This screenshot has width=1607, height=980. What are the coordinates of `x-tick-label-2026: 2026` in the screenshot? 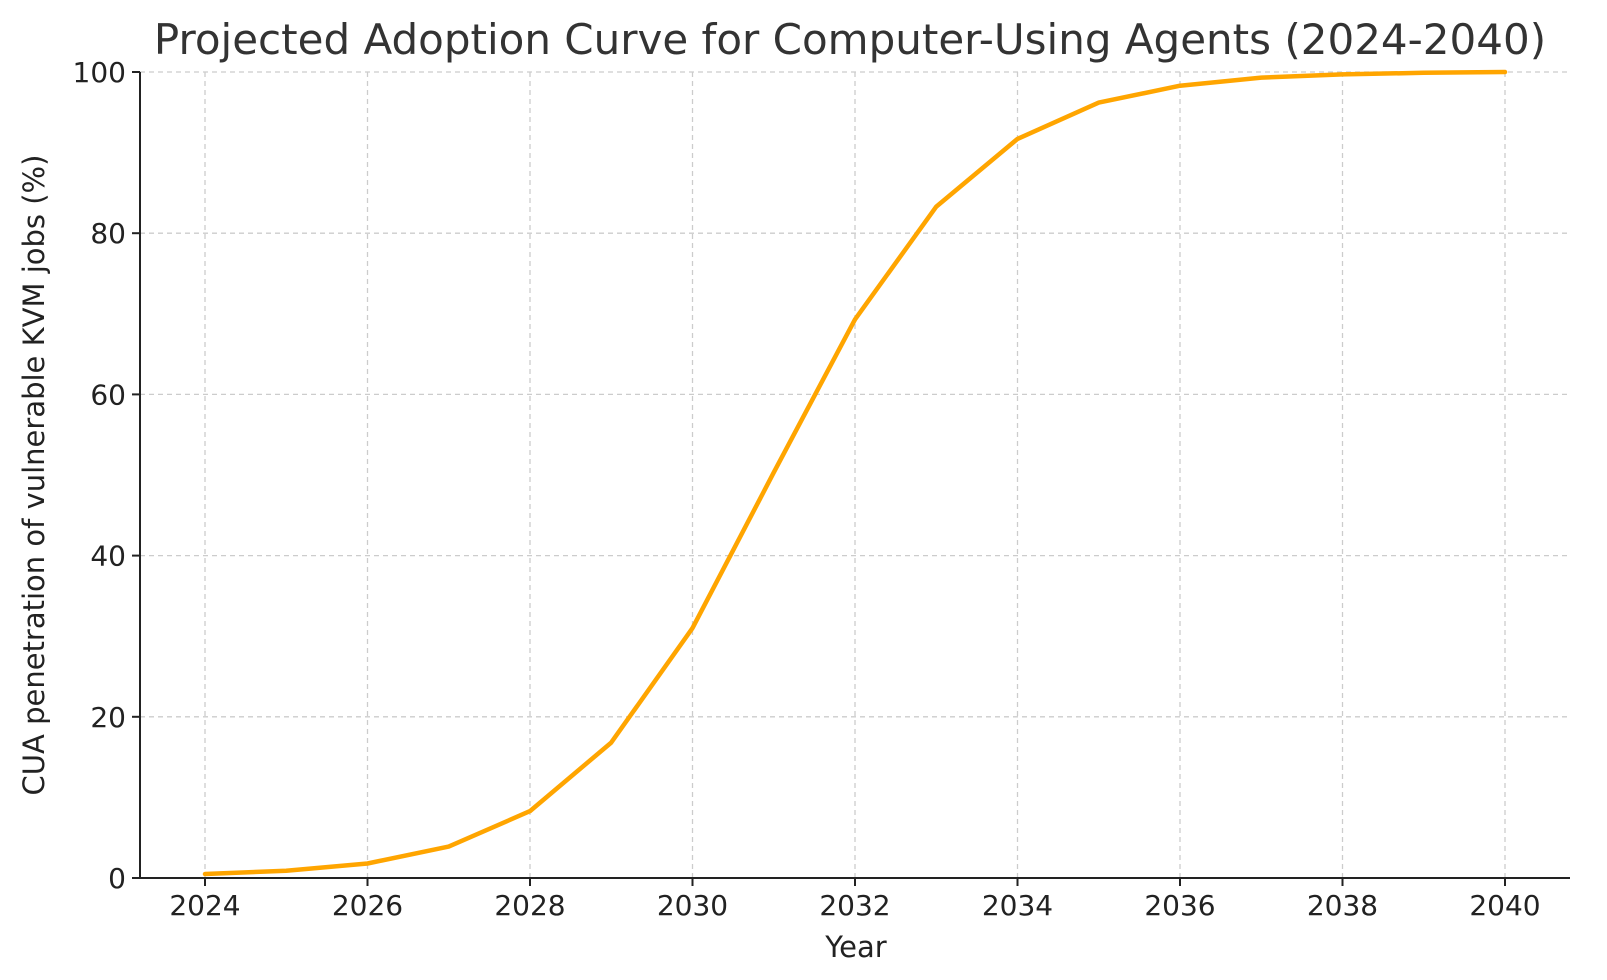 It's located at (367, 905).